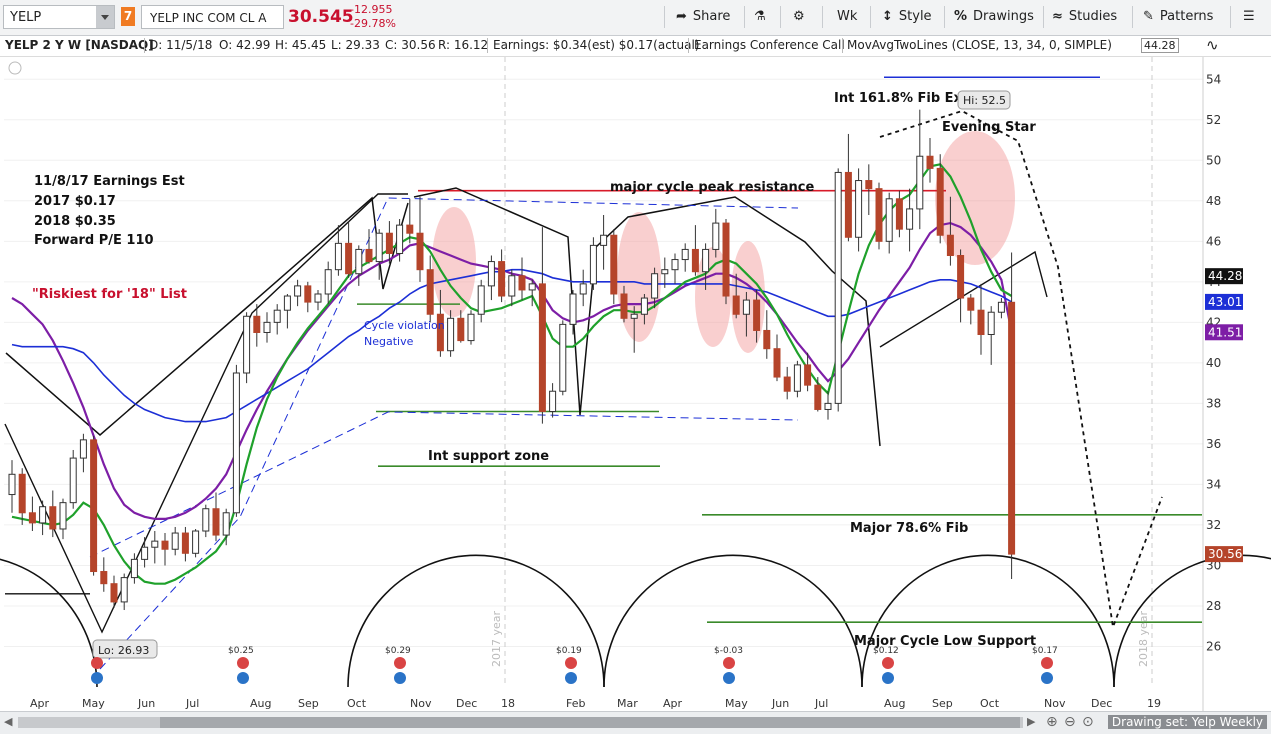 The height and width of the screenshot is (734, 1271). What do you see at coordinates (1031, 721) in the screenshot?
I see `scroll-right-icon: ▶` at bounding box center [1031, 721].